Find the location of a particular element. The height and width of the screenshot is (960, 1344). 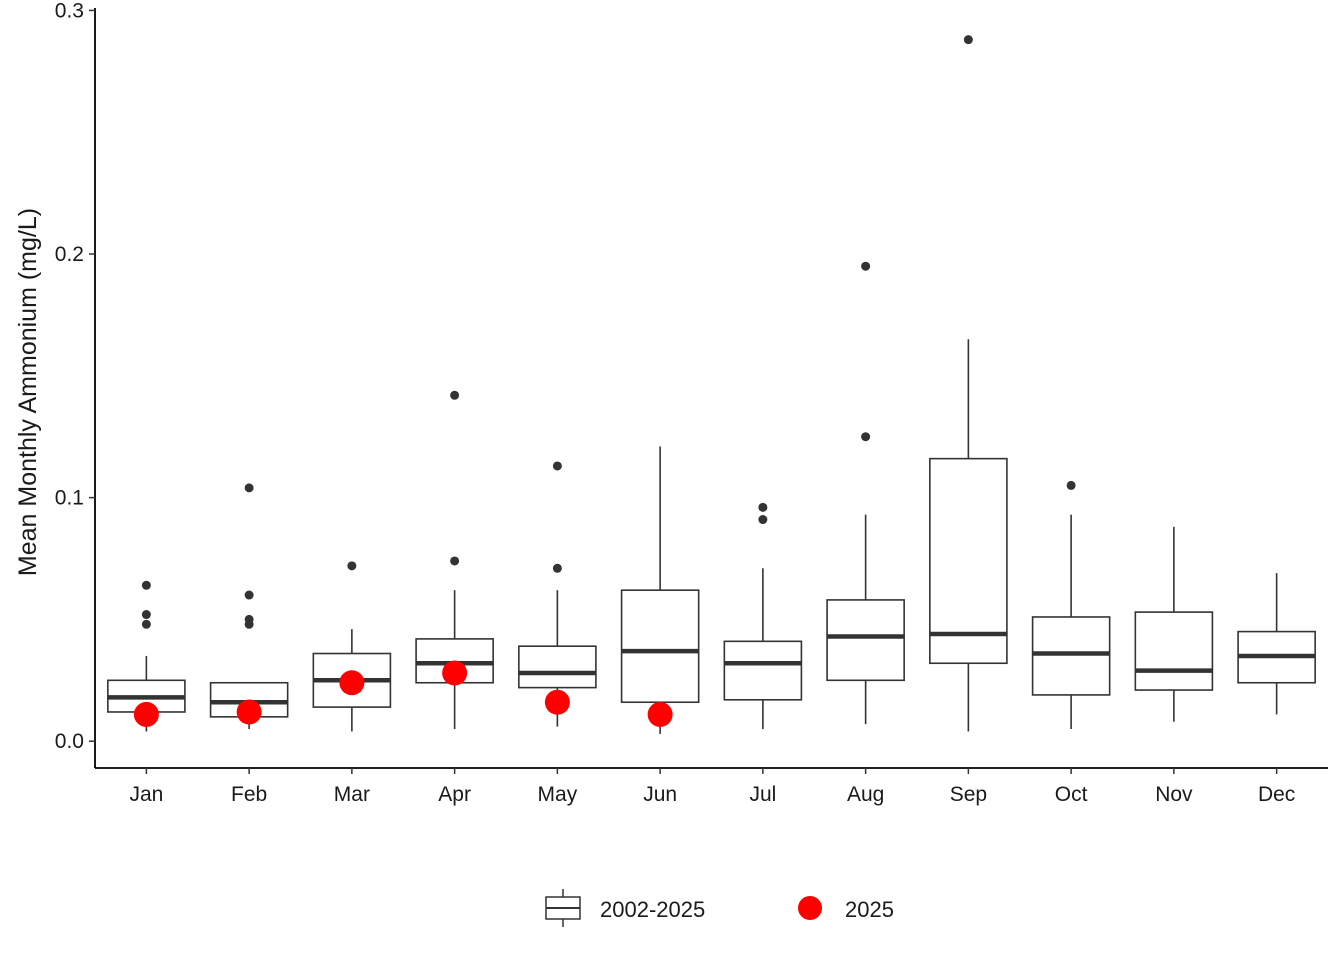

boxplot-sep is located at coordinates (968, 383).